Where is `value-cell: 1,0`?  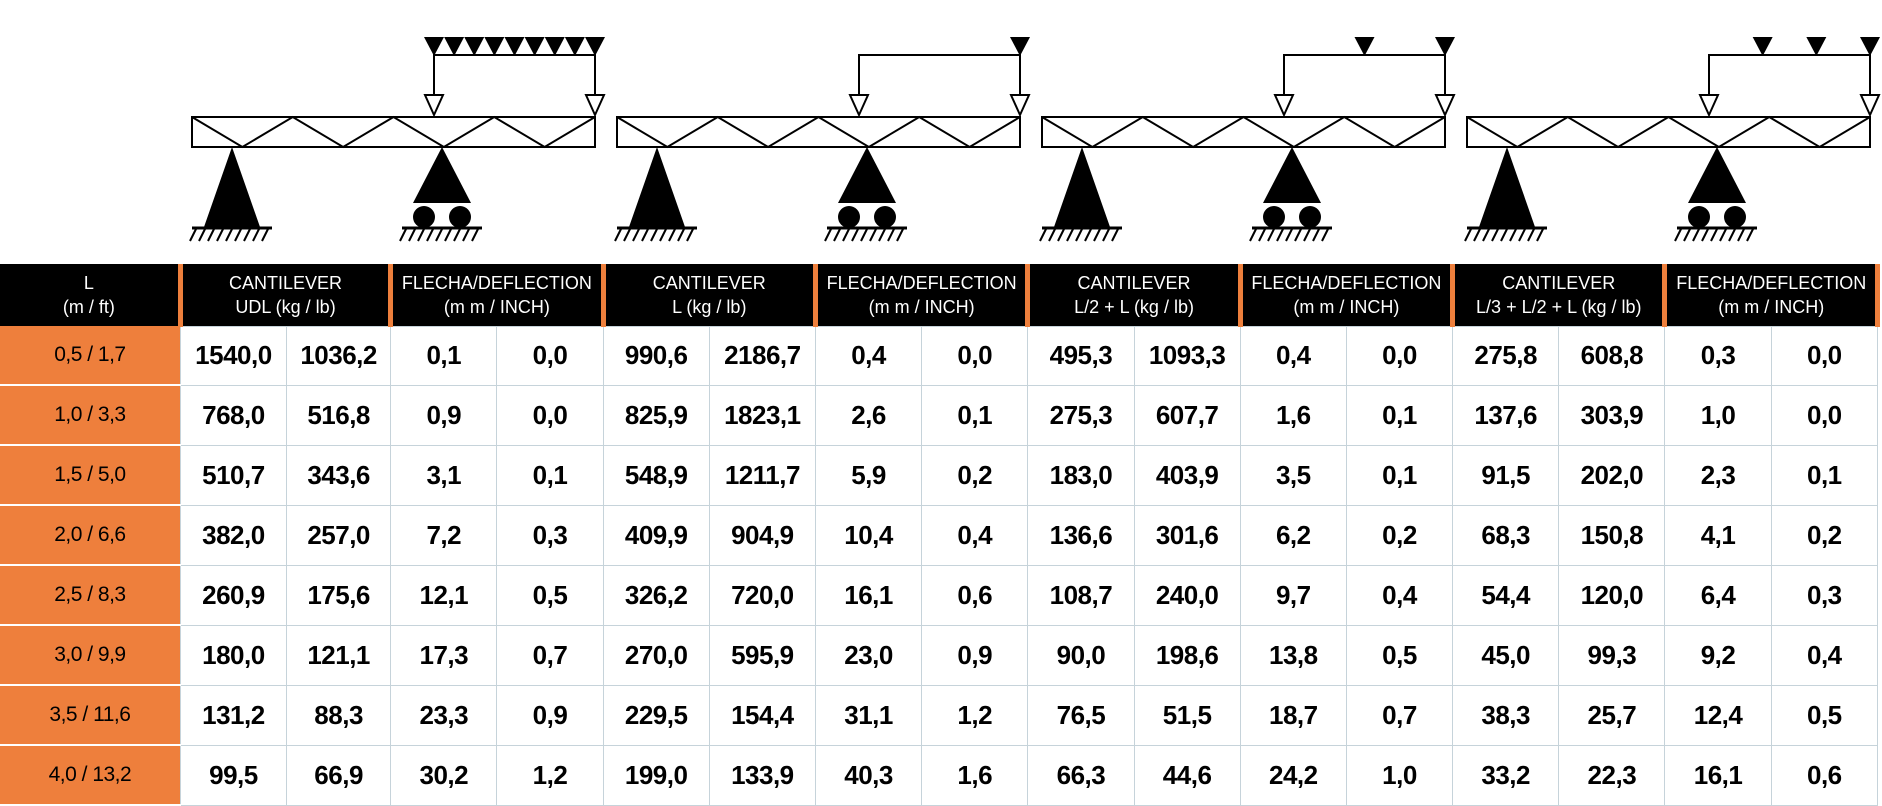
value-cell: 1,0 is located at coordinates (1399, 775).